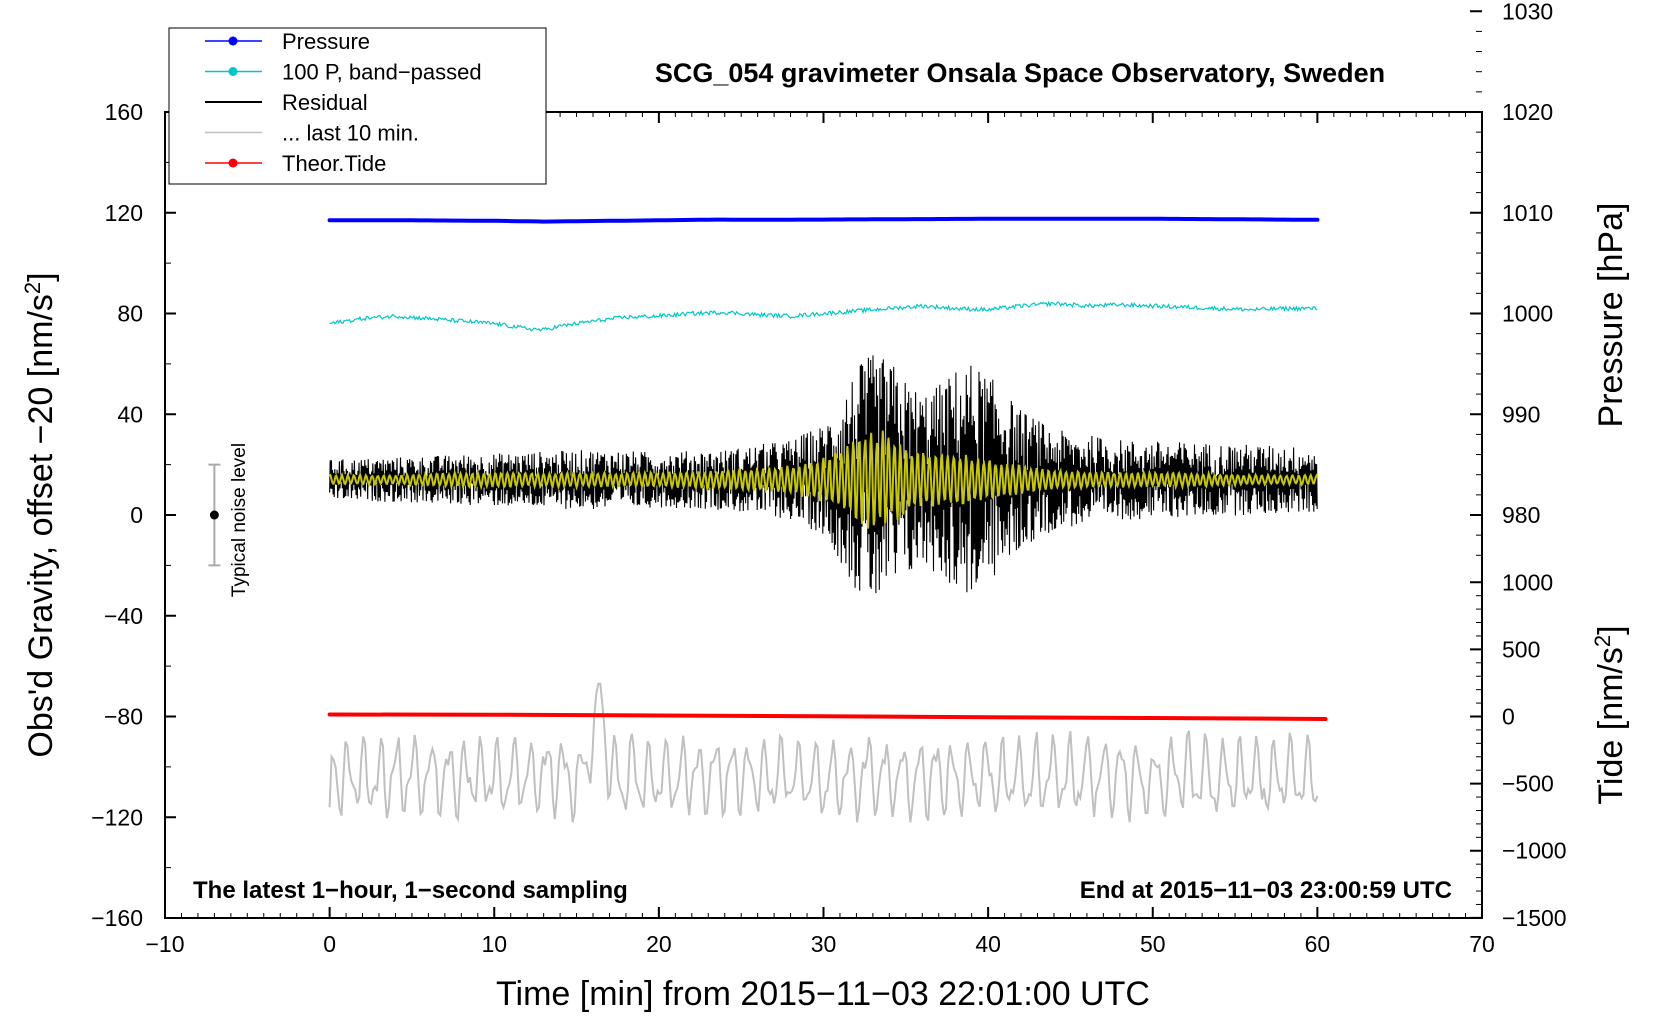  I want to click on noise-bar-center, so click(214, 515).